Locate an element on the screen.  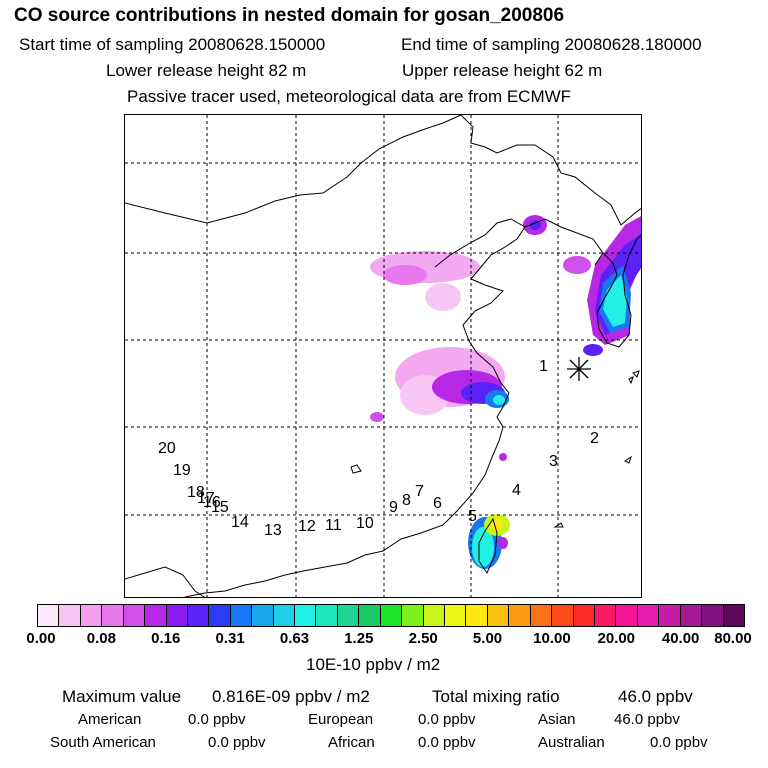
track-label: 4 is located at coordinates (516, 490).